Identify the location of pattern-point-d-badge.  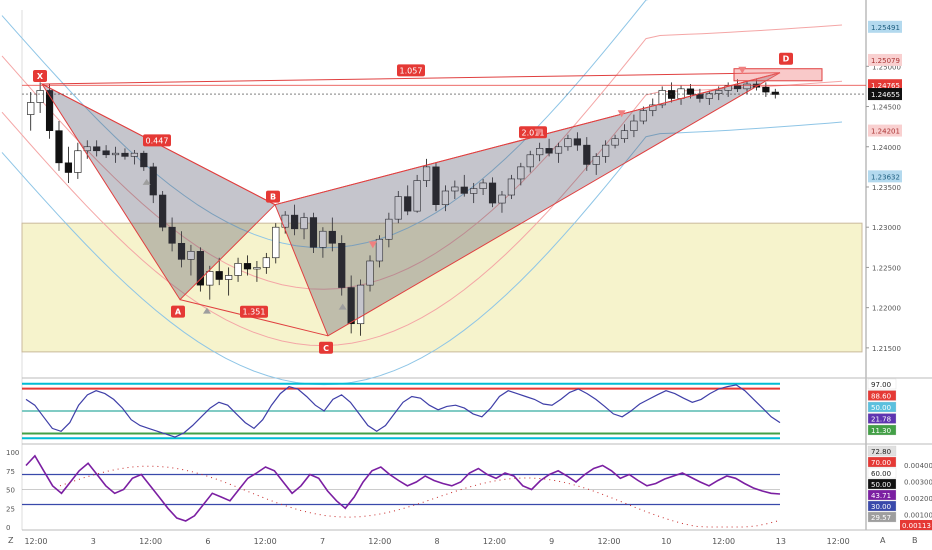
(786, 58).